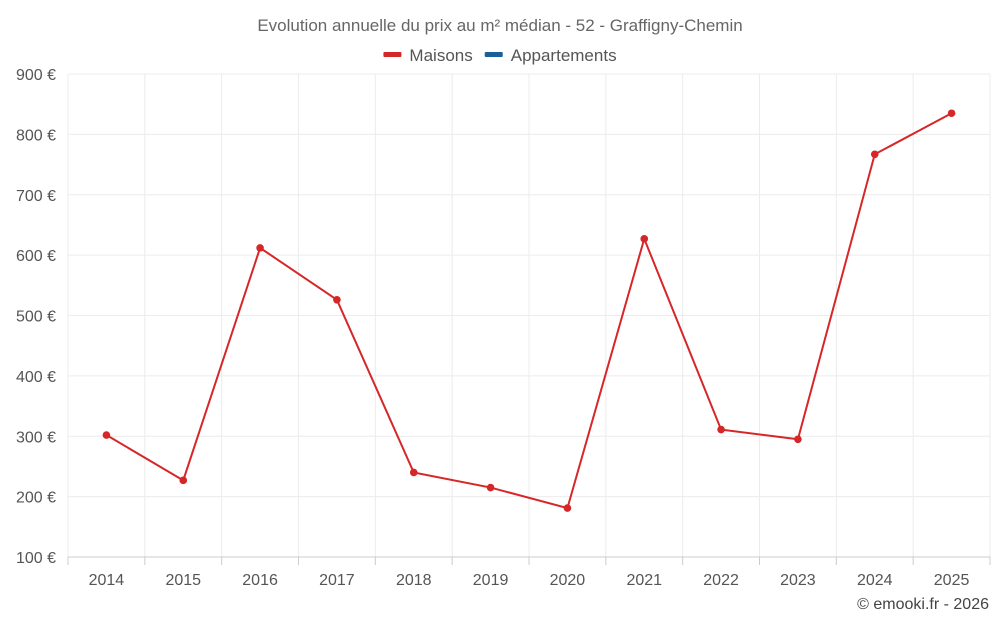 The height and width of the screenshot is (625, 1000). Describe the element at coordinates (183, 580) in the screenshot. I see `x-tick-label: 2015` at that location.